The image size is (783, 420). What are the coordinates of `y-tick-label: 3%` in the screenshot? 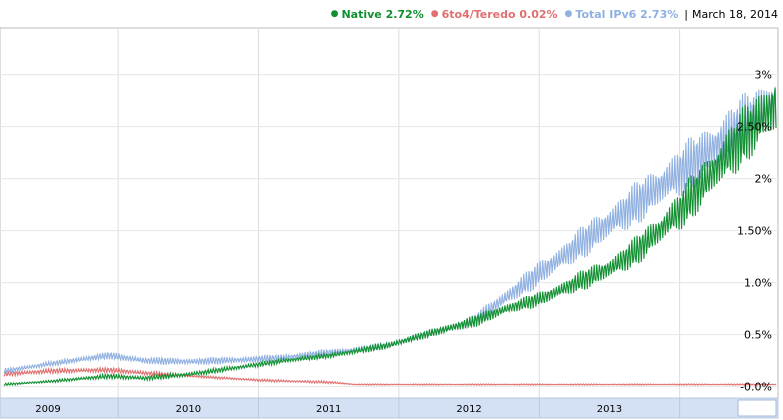 It's located at (763, 75).